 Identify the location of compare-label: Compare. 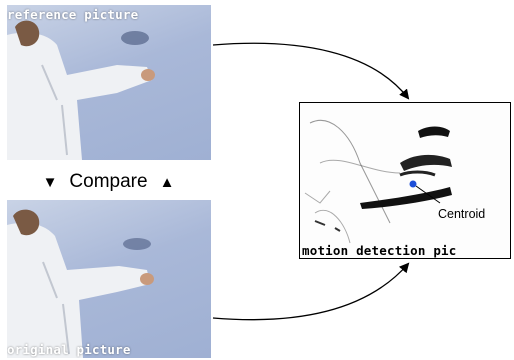
(108, 181).